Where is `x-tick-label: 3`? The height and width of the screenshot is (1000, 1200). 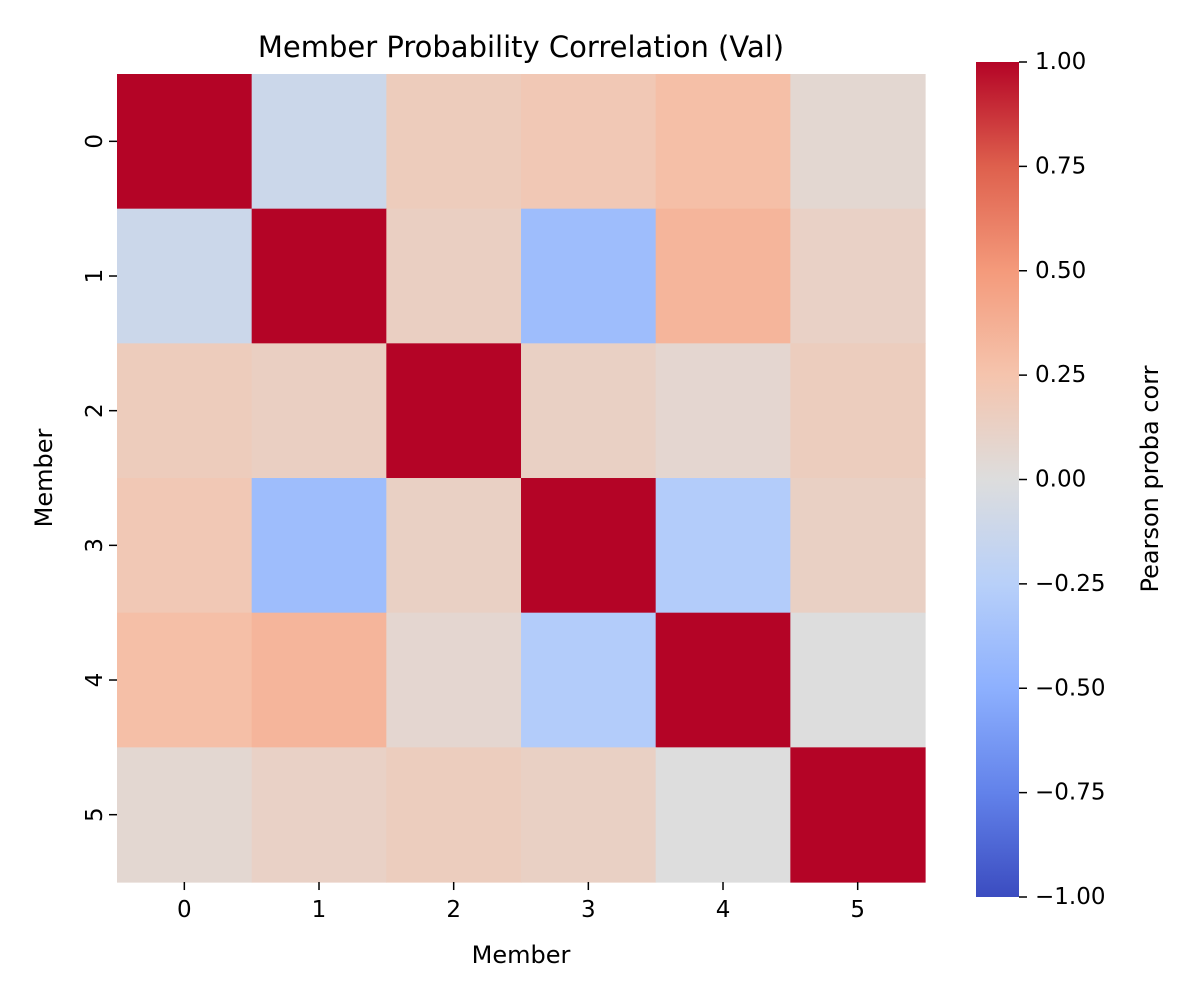 x-tick-label: 3 is located at coordinates (588, 910).